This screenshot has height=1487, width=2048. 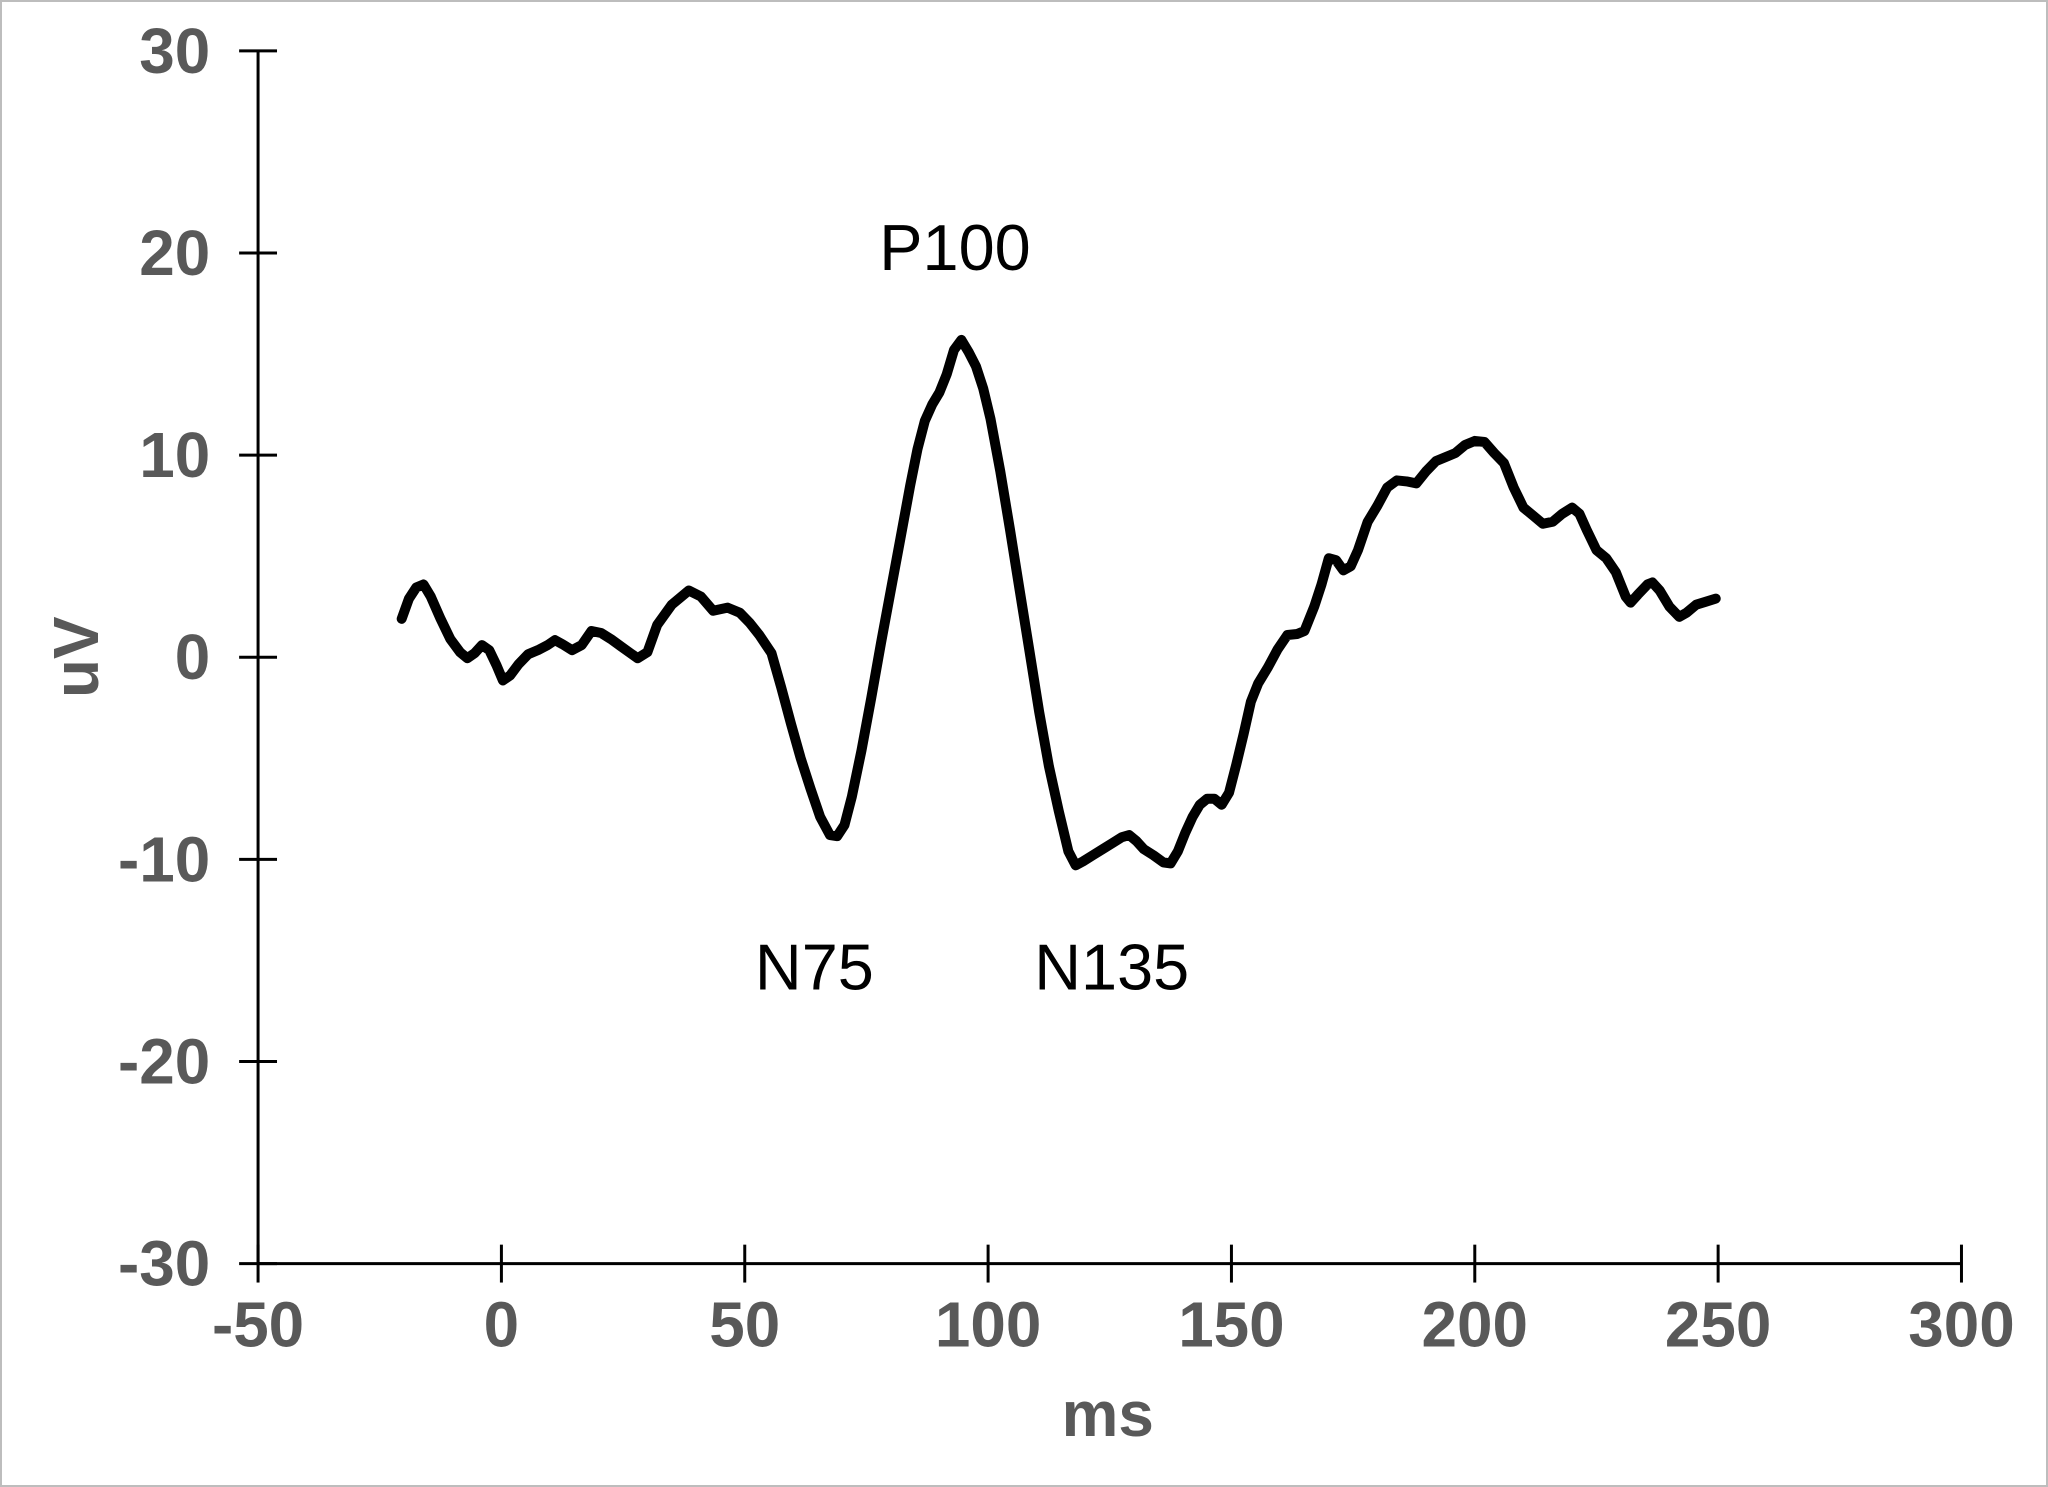 I want to click on x-tick-label-200: 200, so click(x=1475, y=1324).